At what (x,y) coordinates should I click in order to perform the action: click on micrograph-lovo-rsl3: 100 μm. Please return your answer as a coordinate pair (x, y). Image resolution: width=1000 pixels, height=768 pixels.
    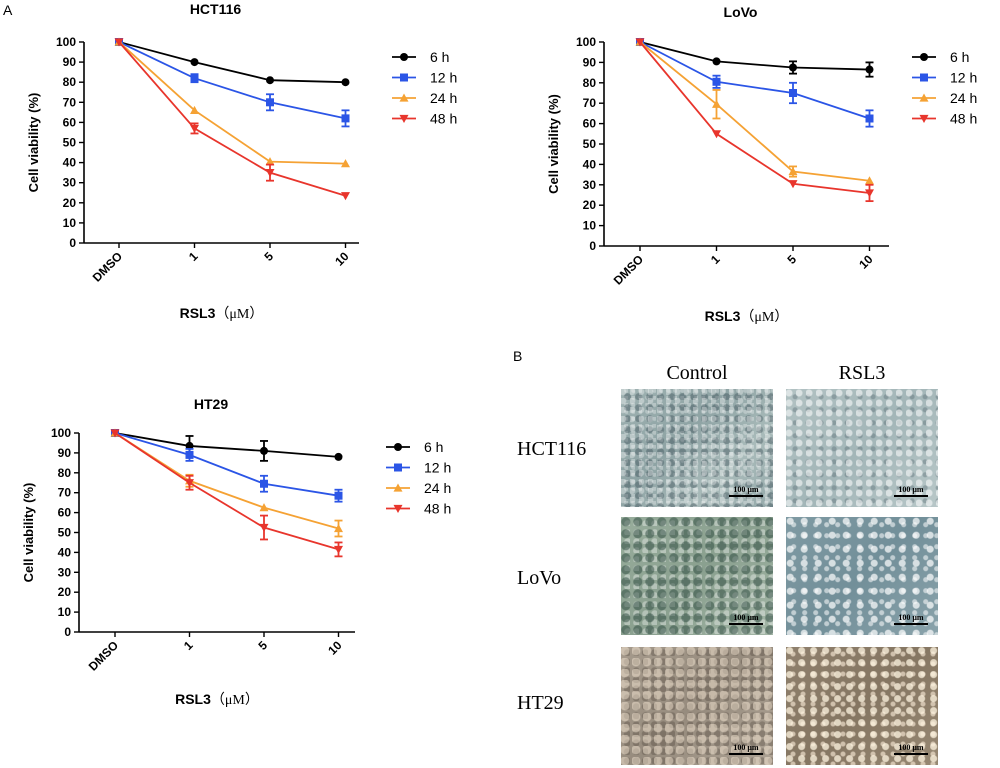
    Looking at the image, I should click on (862, 576).